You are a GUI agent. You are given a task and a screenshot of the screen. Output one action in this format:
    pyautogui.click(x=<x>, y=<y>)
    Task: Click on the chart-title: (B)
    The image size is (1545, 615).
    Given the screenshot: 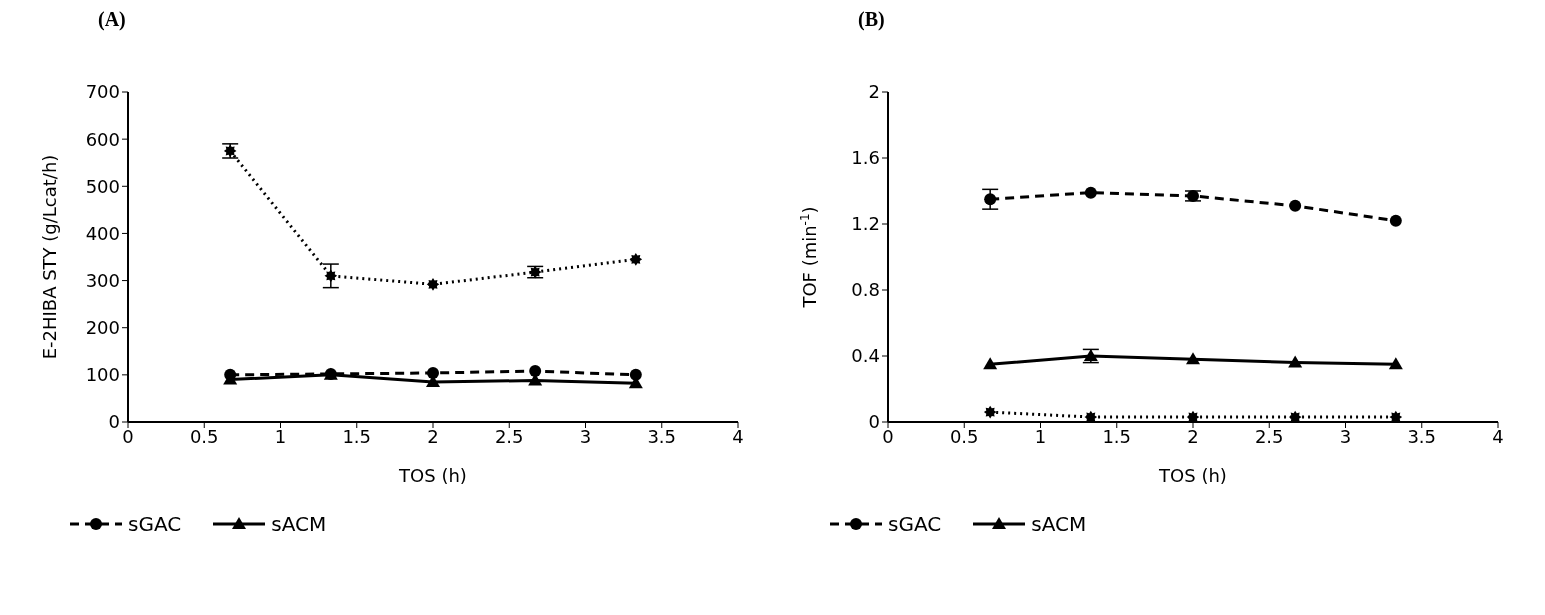 What is the action you would take?
    pyautogui.click(x=872, y=20)
    